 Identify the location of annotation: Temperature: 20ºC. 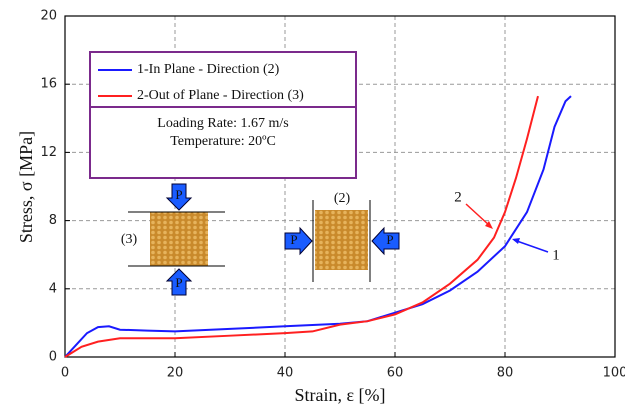
(223, 141).